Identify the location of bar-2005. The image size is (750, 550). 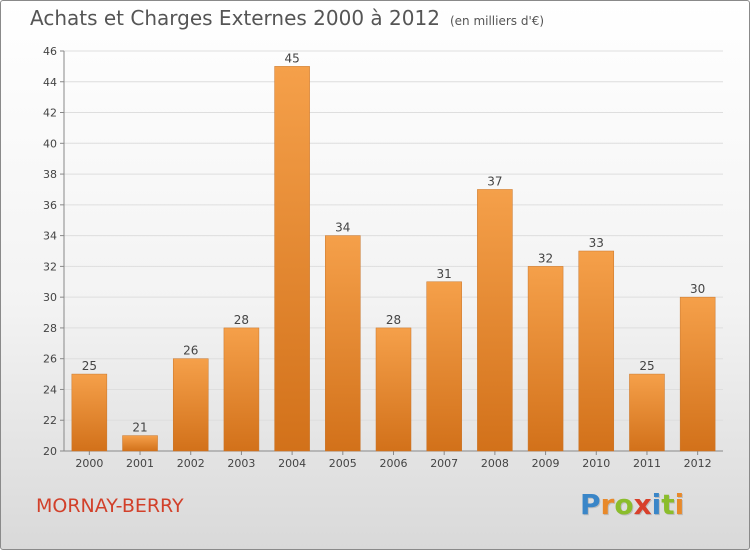
(343, 343).